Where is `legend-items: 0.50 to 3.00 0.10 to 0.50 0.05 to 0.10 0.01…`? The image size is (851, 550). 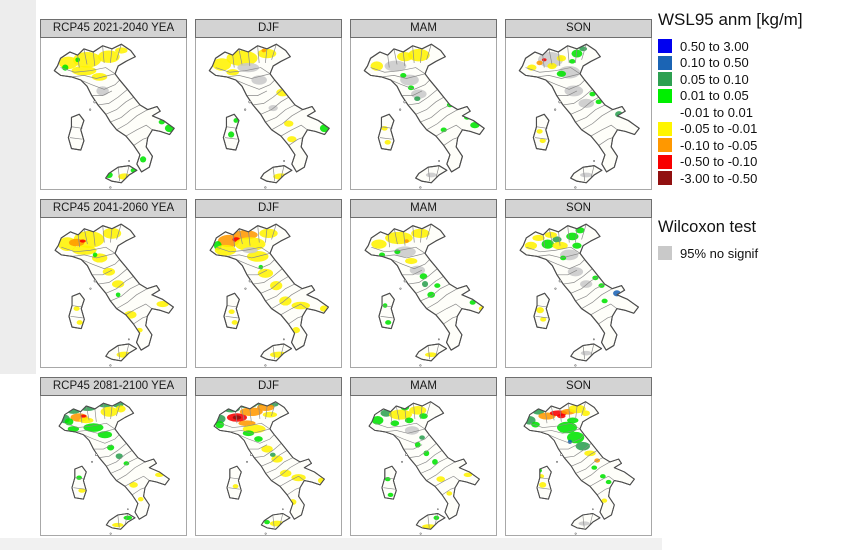 legend-items: 0.50 to 3.00 0.10 to 0.50 0.05 to 0.10 0.01… is located at coordinates (753, 112).